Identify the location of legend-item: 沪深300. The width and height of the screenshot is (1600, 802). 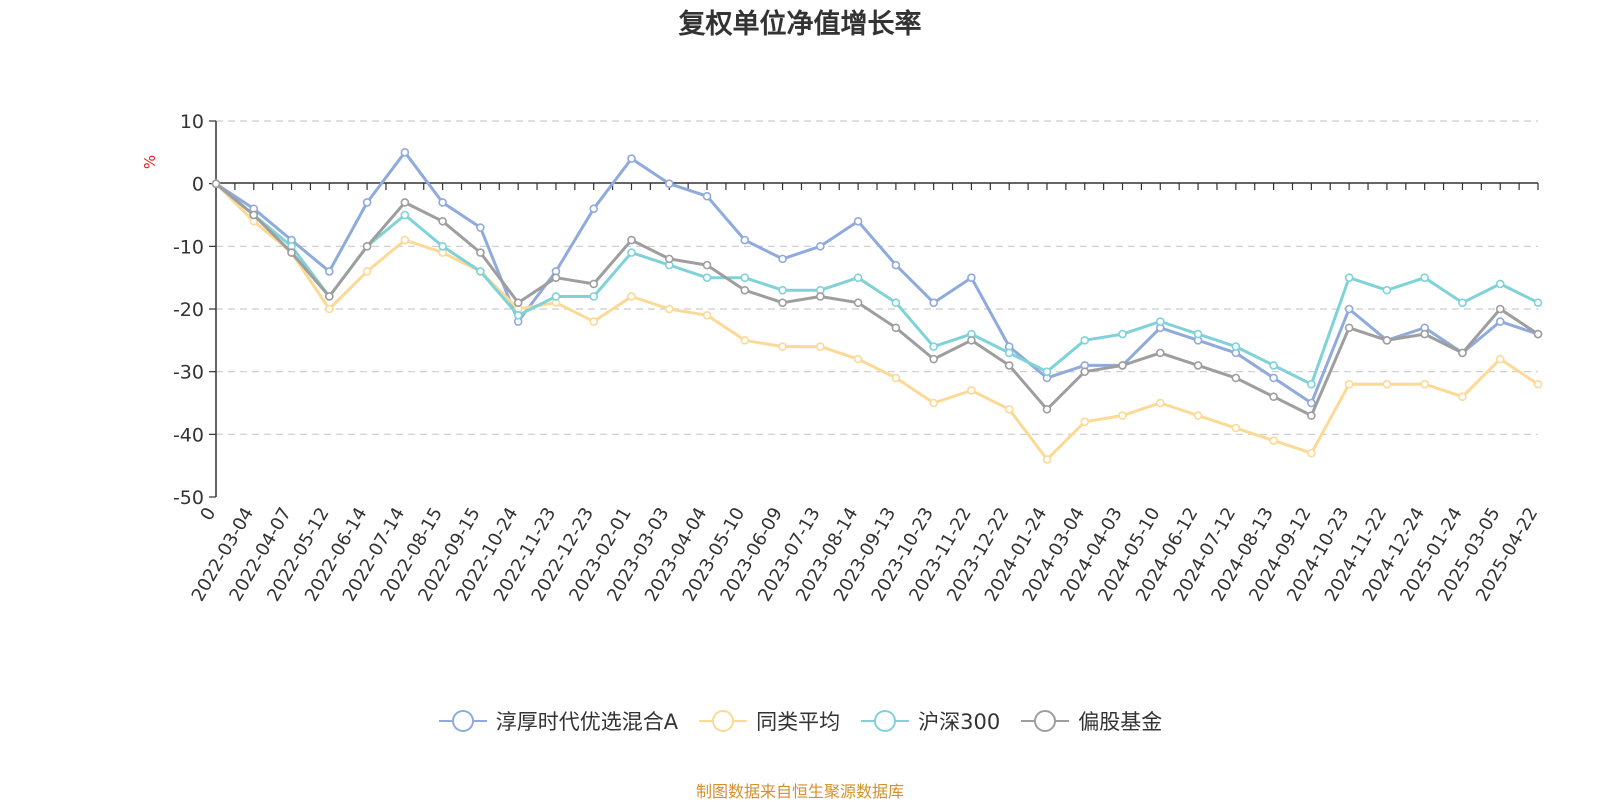
(930, 721).